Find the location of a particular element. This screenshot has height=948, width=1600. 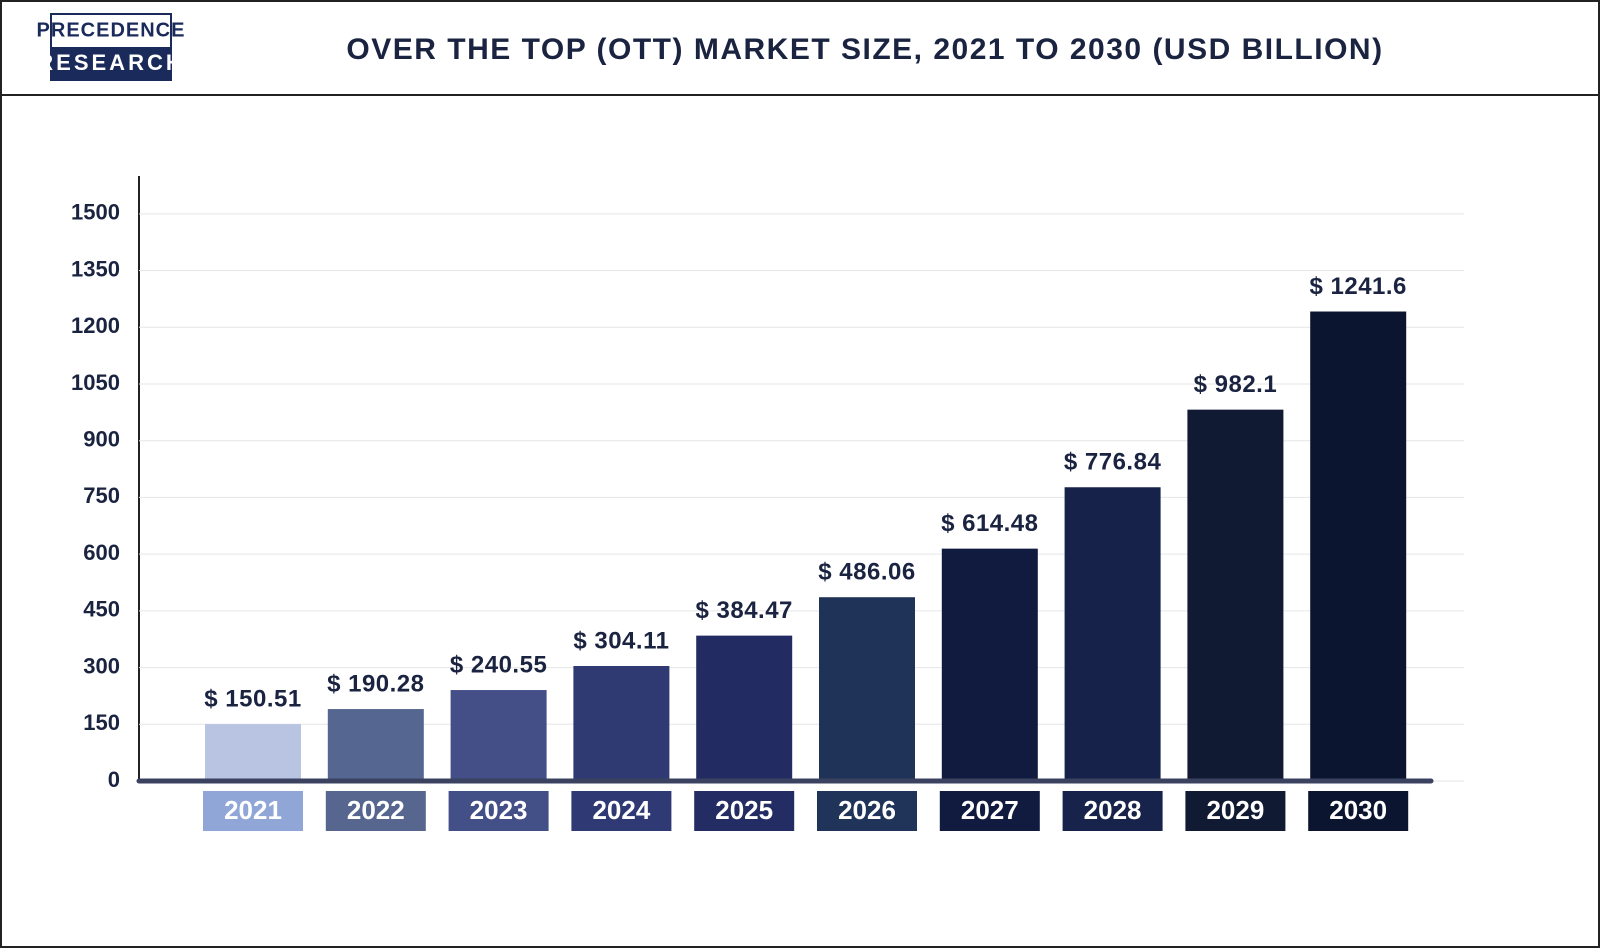

y-tick-label: 450 is located at coordinates (101, 609).